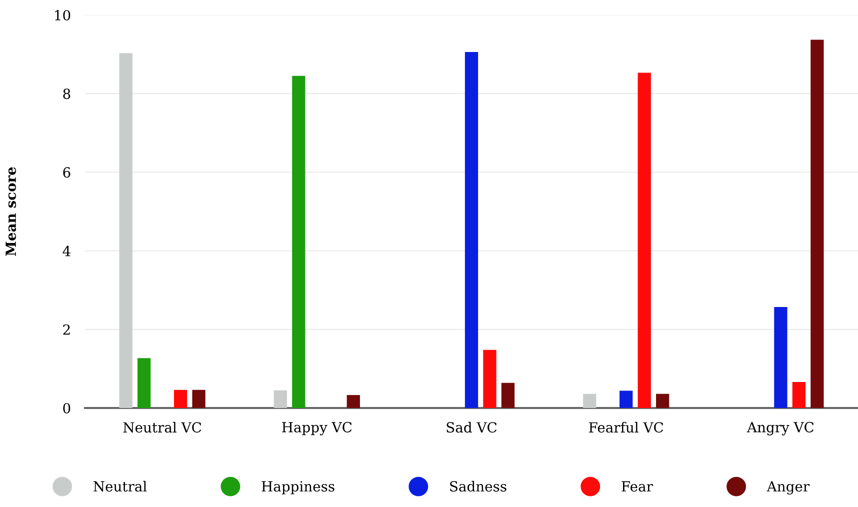  I want to click on legend-label: Neutral, so click(120, 486).